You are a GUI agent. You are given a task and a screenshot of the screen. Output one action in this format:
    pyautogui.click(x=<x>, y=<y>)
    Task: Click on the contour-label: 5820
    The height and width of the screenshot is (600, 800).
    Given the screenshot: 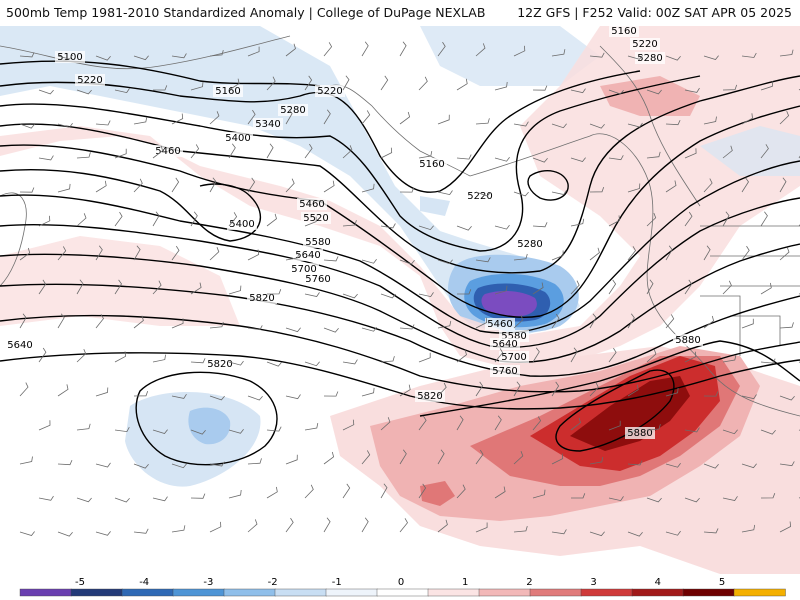 What is the action you would take?
    pyautogui.click(x=261, y=298)
    